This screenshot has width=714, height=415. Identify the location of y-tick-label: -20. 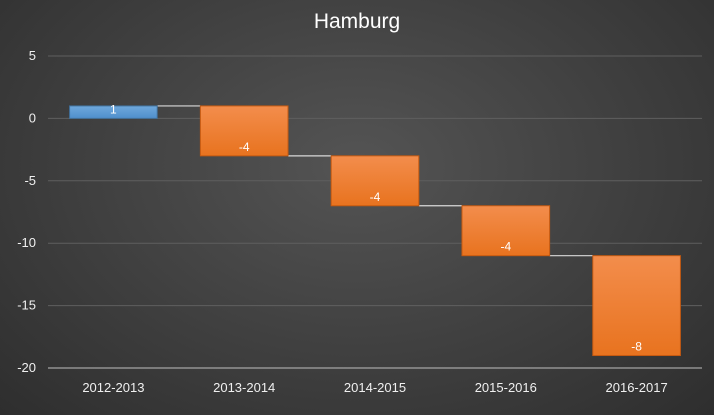
(26, 367).